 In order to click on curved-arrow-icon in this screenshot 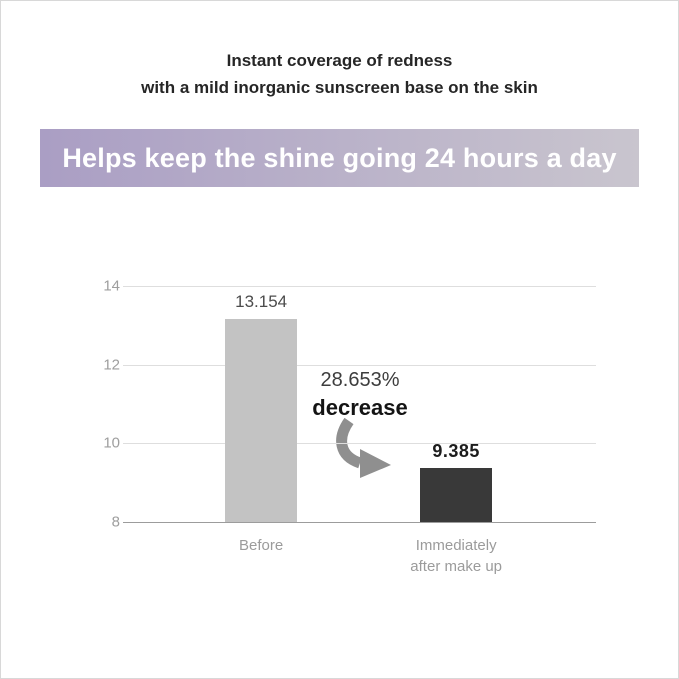, I will do `click(363, 448)`.